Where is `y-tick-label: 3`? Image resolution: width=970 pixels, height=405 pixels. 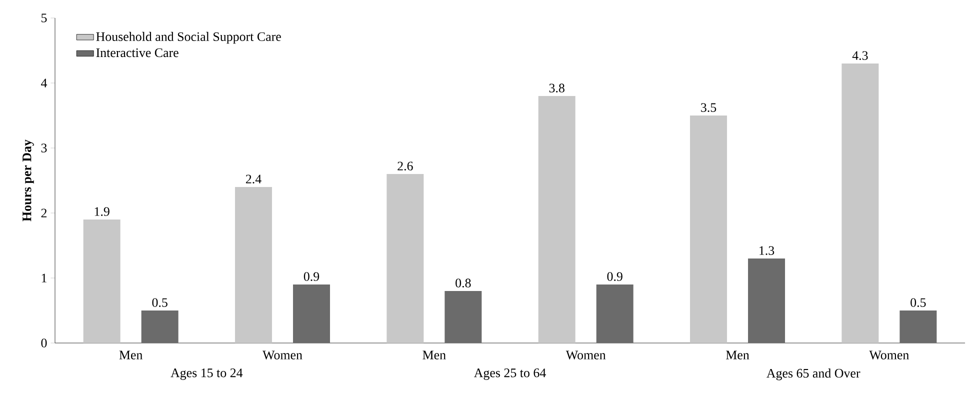 y-tick-label: 3 is located at coordinates (44, 148).